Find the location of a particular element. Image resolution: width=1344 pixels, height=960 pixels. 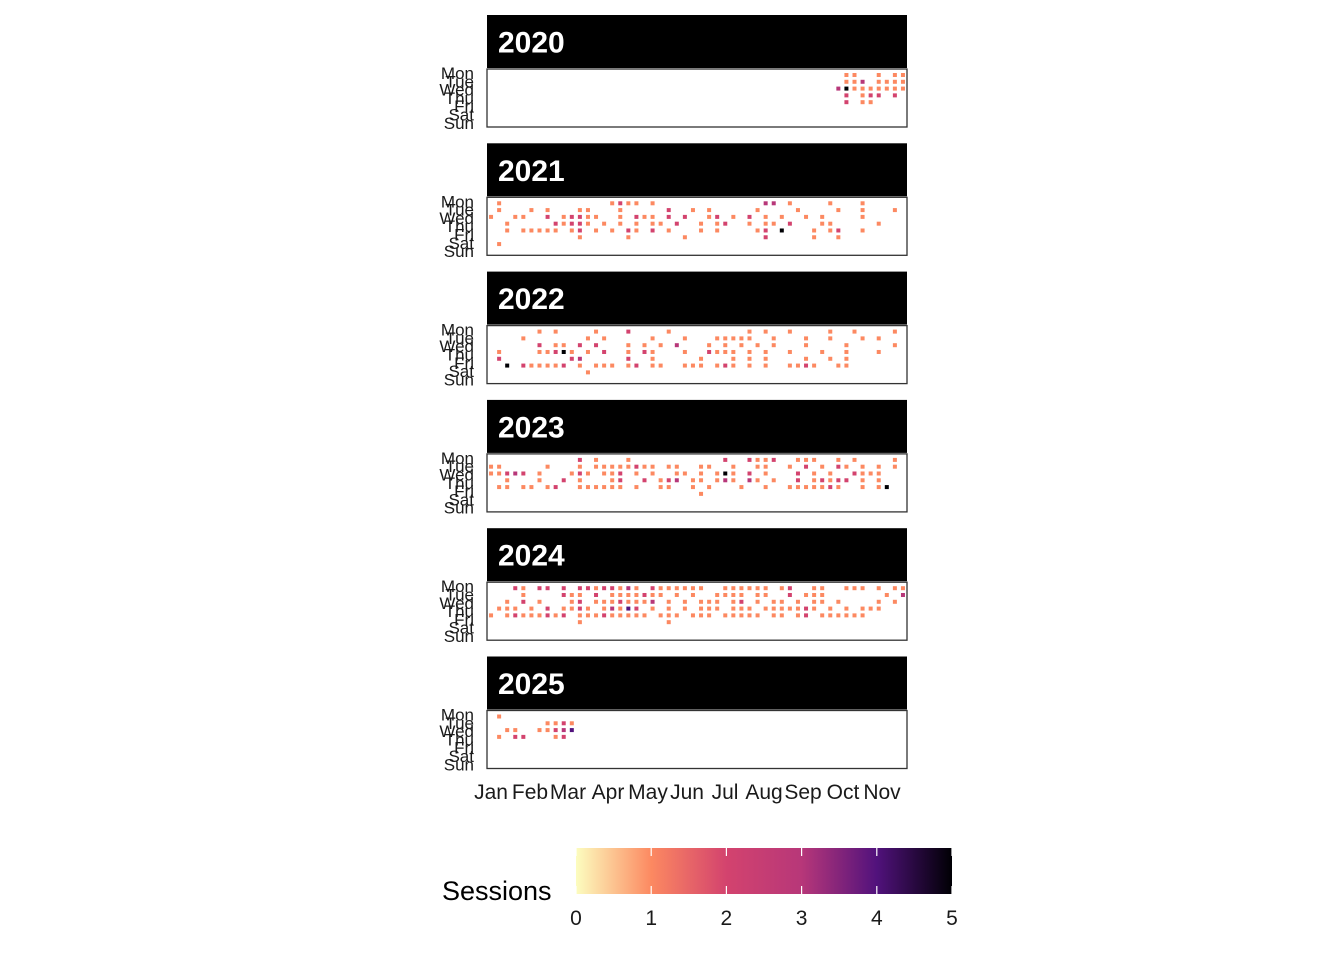

weekday-label: Fri is located at coordinates (464, 106).